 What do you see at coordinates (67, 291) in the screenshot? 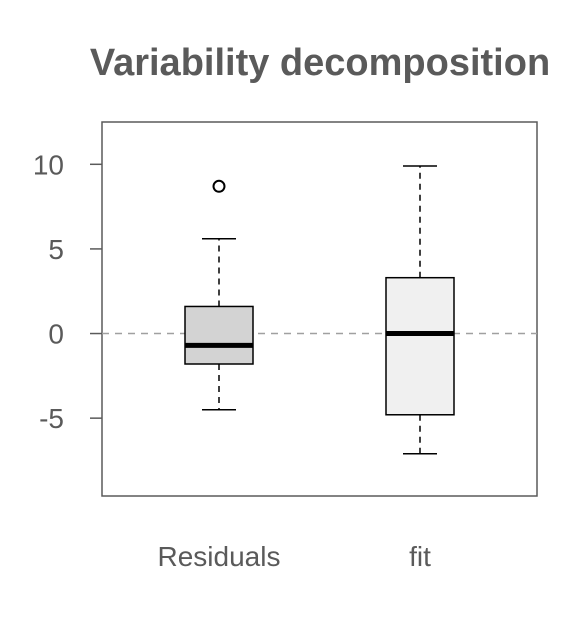
I see `y-axis: 10 5 0 -5` at bounding box center [67, 291].